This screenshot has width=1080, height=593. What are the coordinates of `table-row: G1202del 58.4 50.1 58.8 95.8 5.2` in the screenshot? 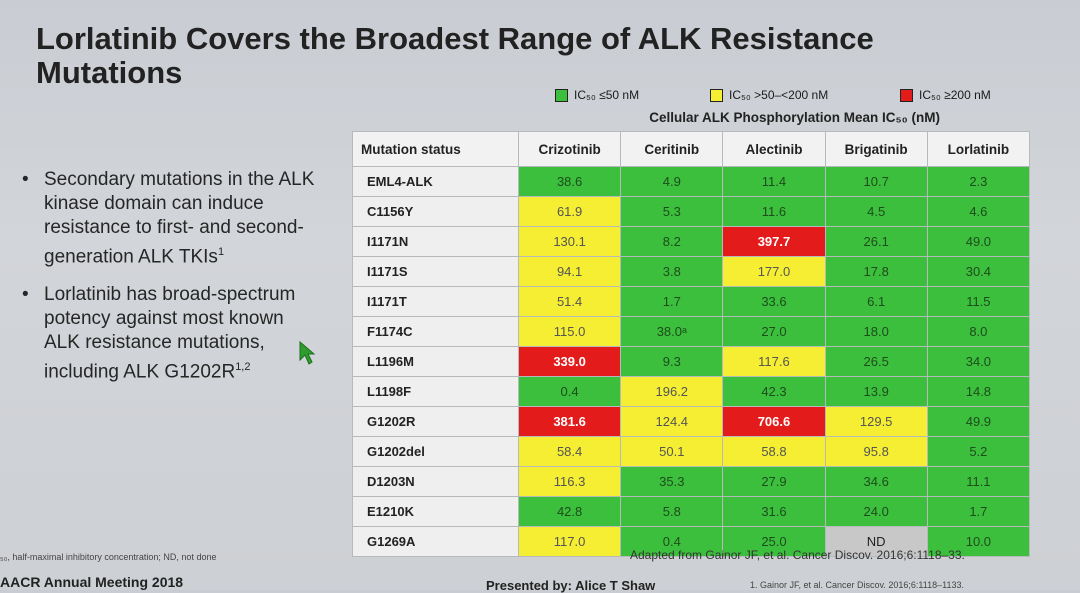 It's located at (691, 451).